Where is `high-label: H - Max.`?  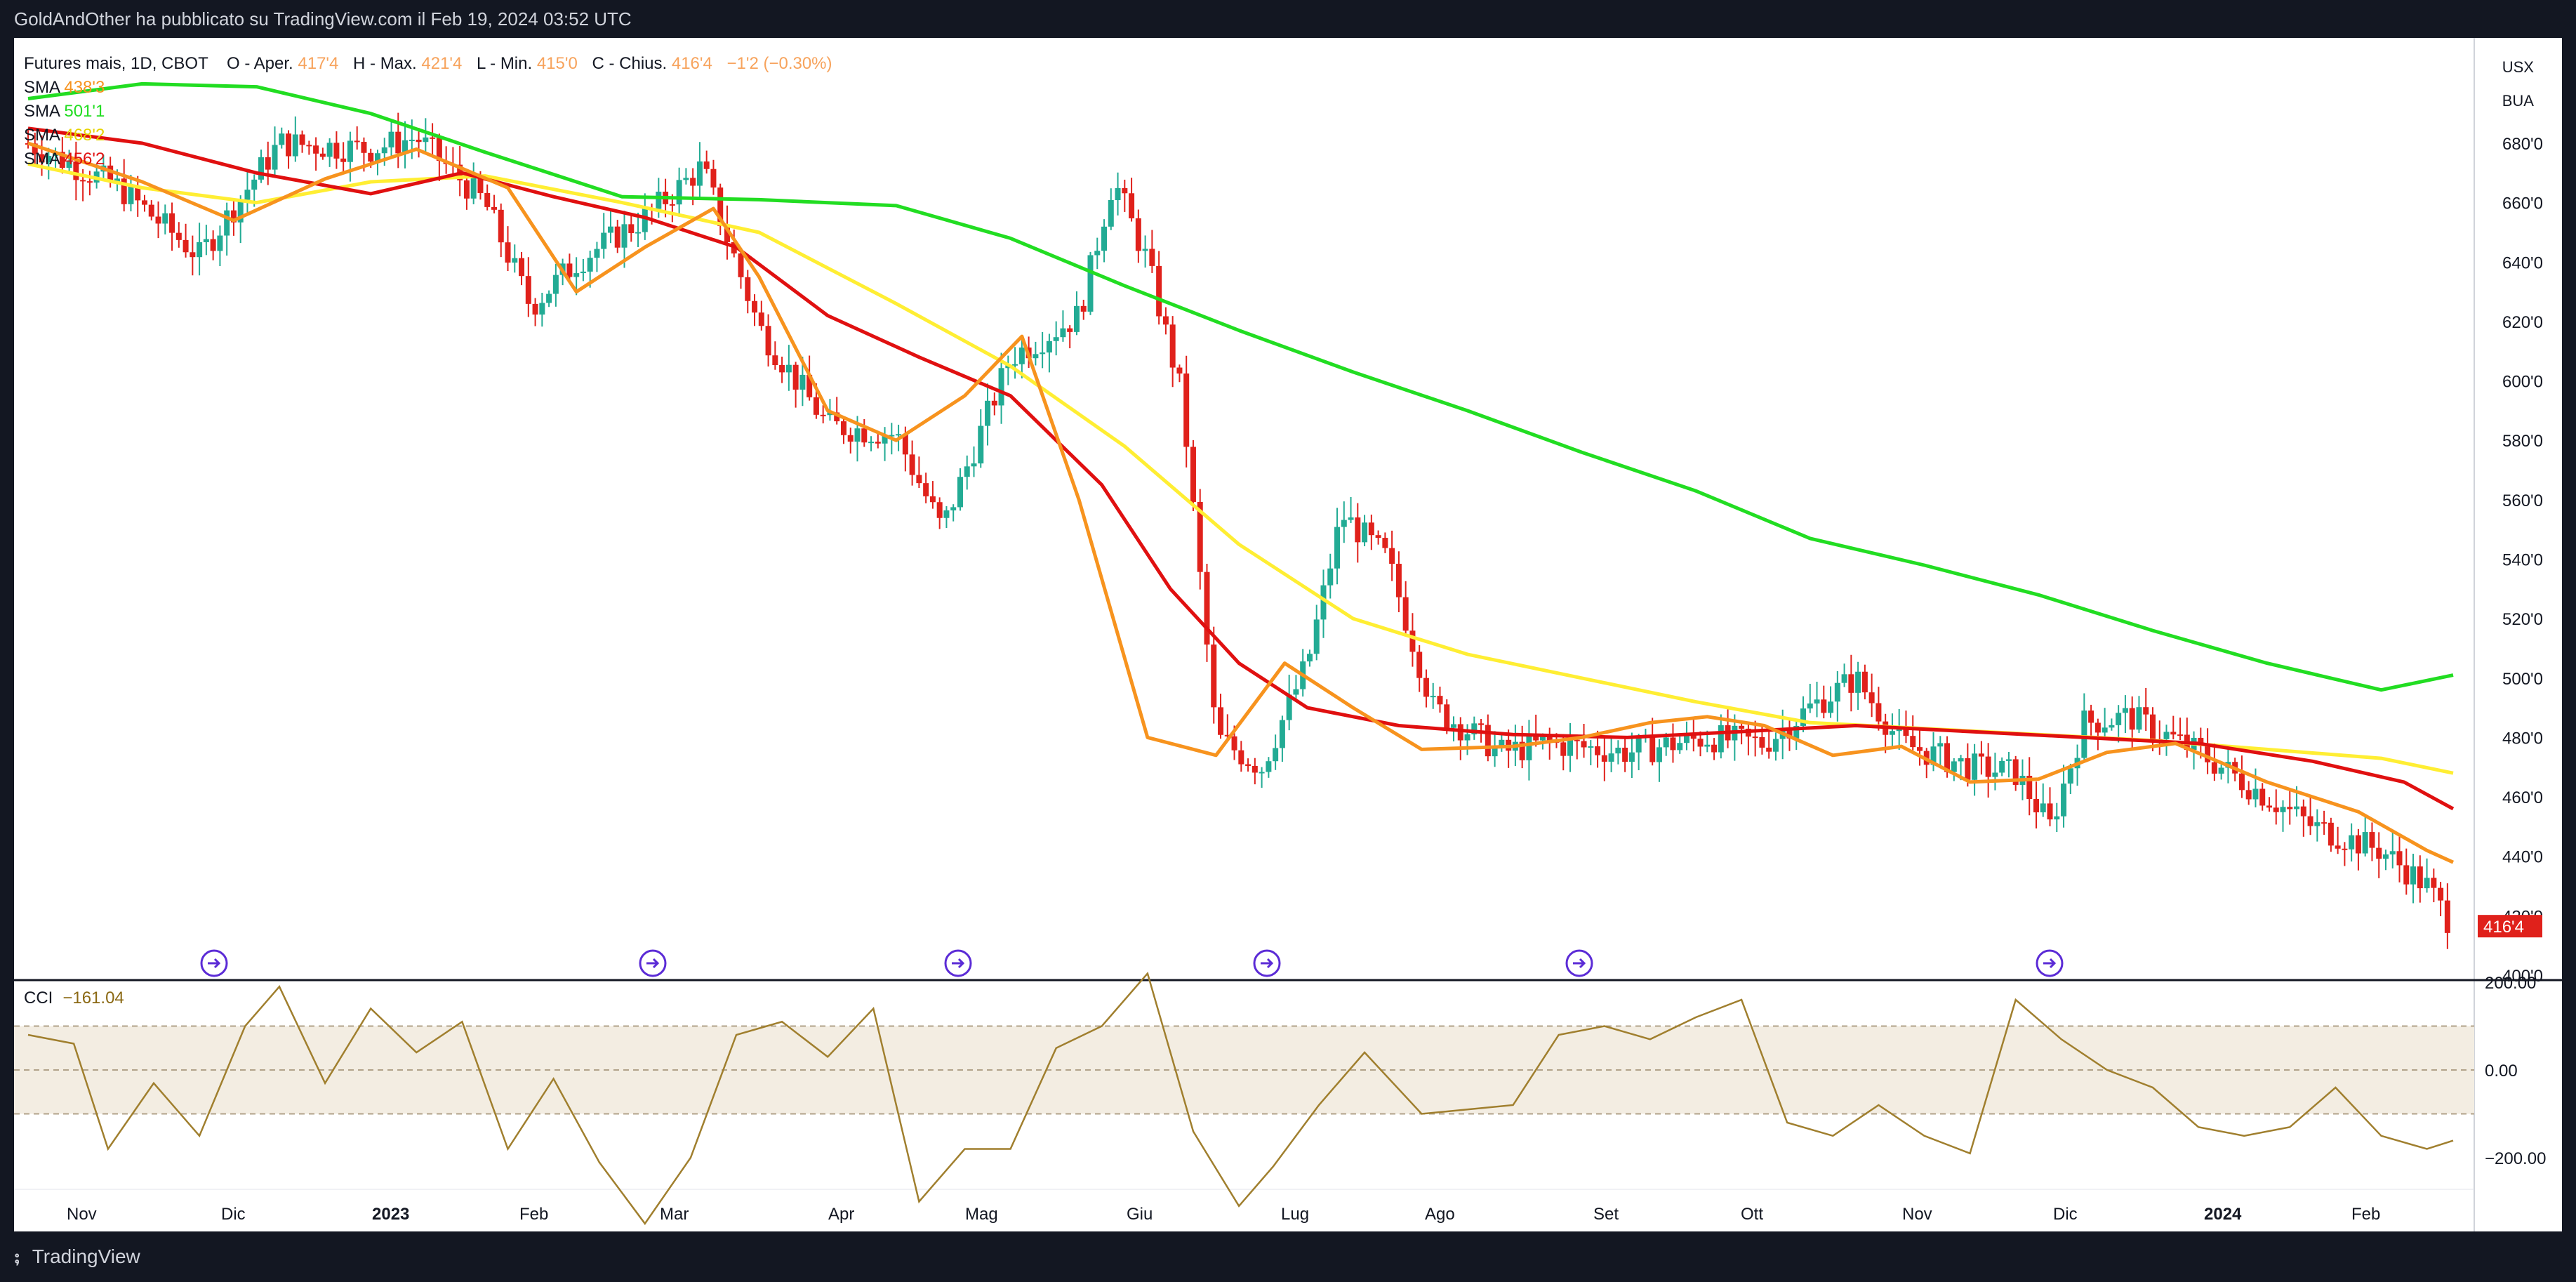 high-label: H - Max. is located at coordinates (385, 63).